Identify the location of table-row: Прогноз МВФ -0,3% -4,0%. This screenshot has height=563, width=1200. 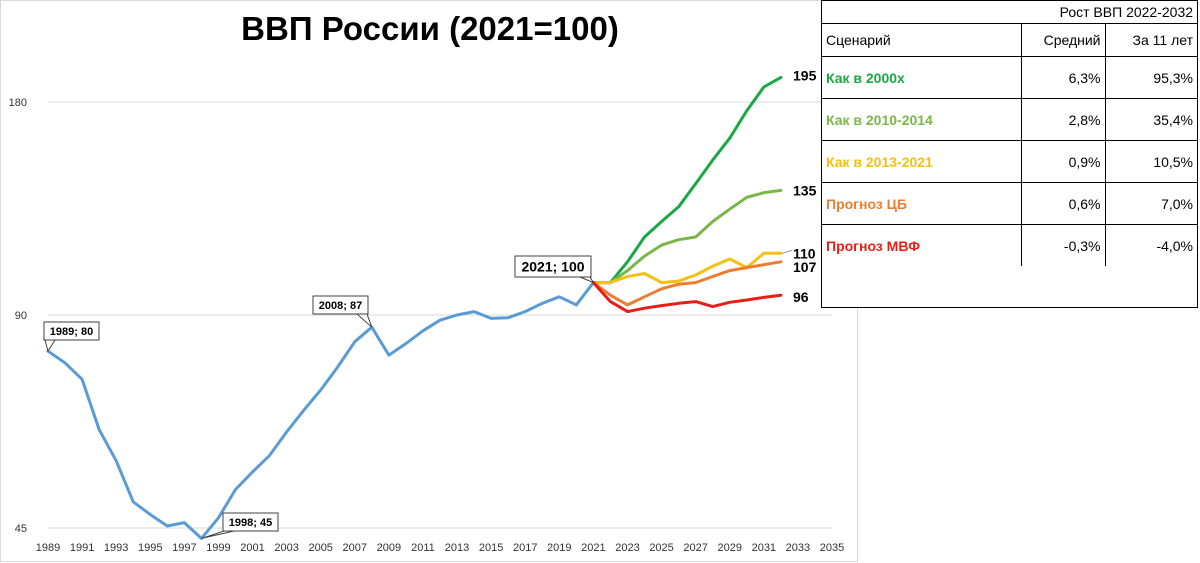
(1009, 245).